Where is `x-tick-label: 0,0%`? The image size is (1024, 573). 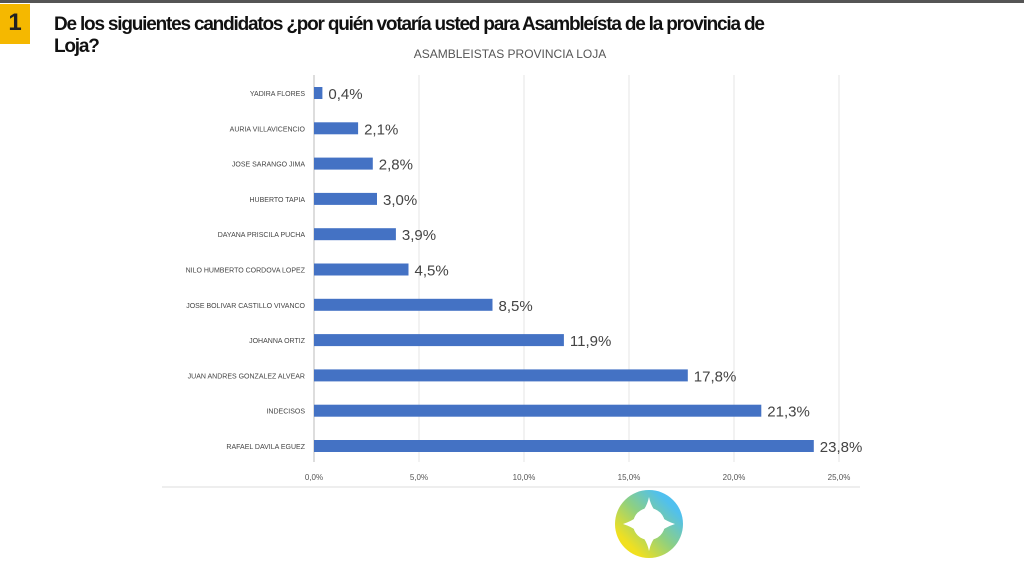 x-tick-label: 0,0% is located at coordinates (314, 477).